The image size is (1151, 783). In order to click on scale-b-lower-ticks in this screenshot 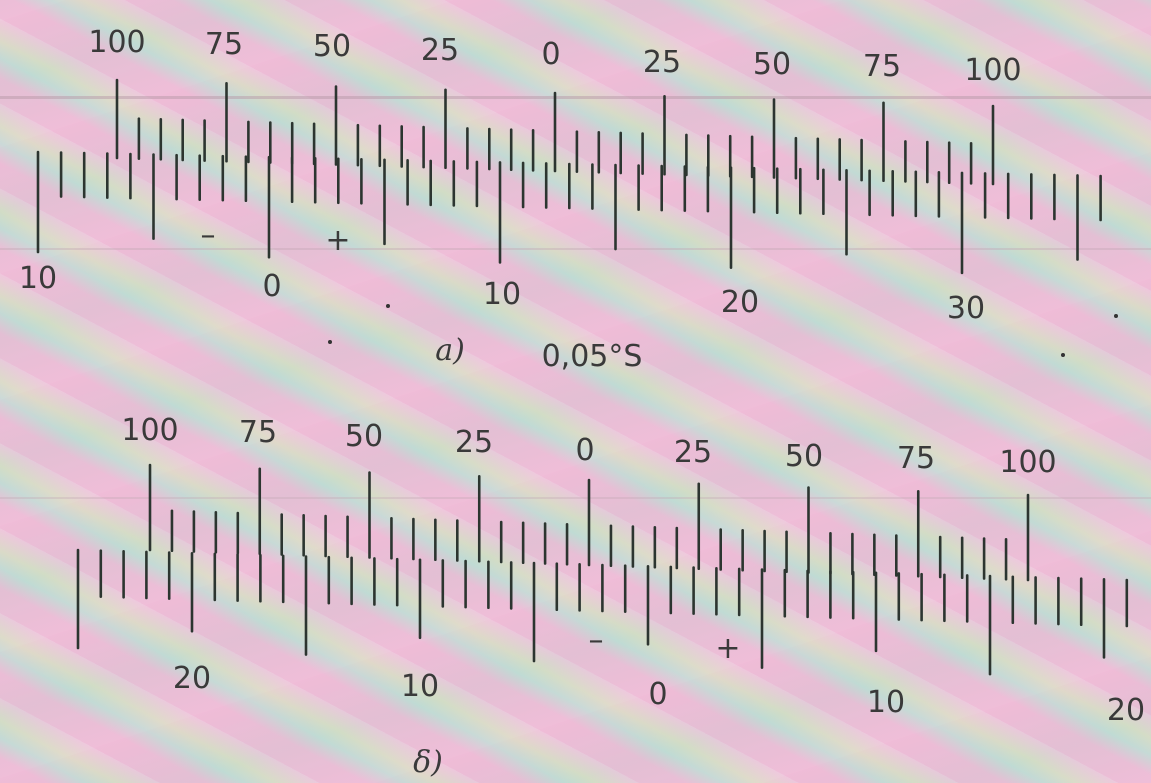, I will do `click(602, 612)`.